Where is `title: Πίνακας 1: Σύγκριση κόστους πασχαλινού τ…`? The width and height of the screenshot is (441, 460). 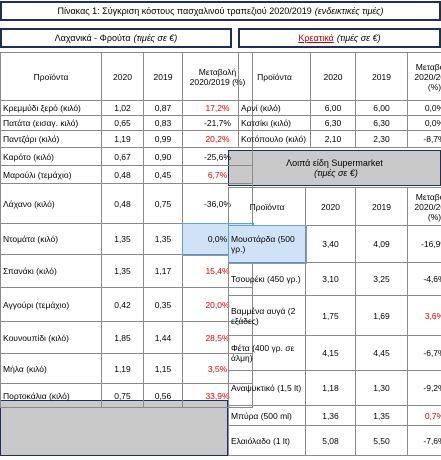 title: Πίνακας 1: Σύγκριση κόστους πασχαλινού τ… is located at coordinates (184, 11).